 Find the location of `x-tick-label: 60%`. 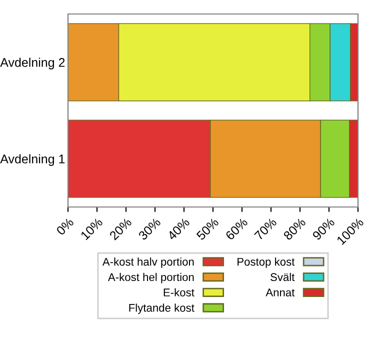

x-tick-label: 60% is located at coordinates (236, 228).